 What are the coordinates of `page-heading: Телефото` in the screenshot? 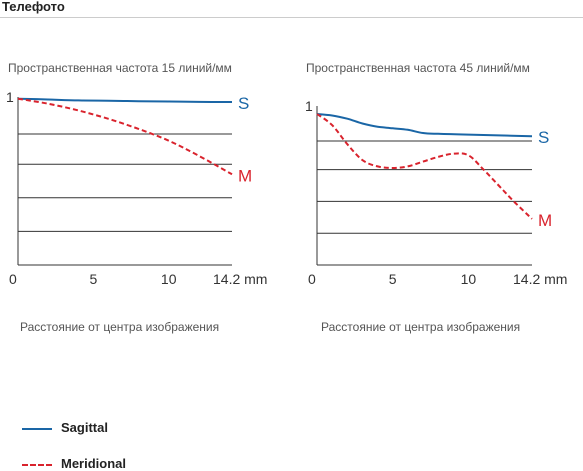 It's located at (291, 9).